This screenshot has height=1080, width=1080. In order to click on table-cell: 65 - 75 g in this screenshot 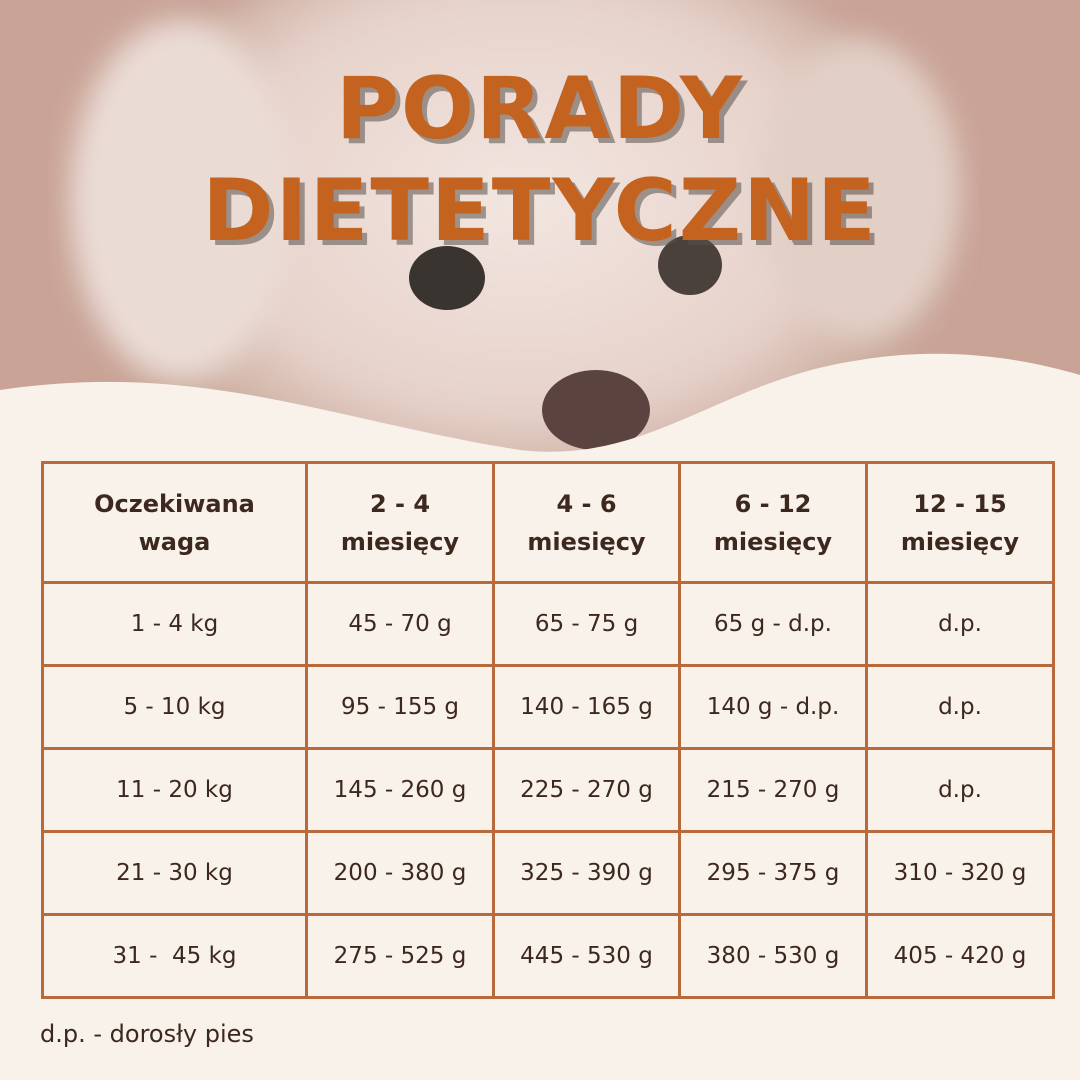, I will do `click(586, 624)`.